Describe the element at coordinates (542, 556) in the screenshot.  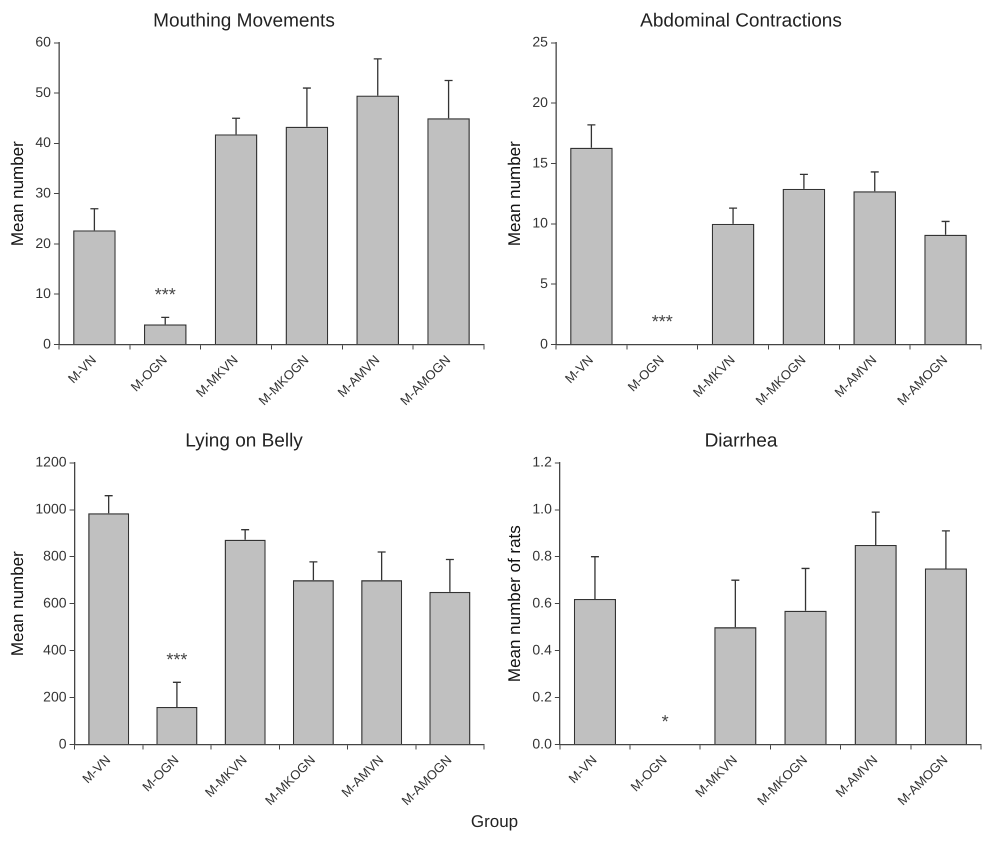
I see `y-tick-label: 0.8` at that location.